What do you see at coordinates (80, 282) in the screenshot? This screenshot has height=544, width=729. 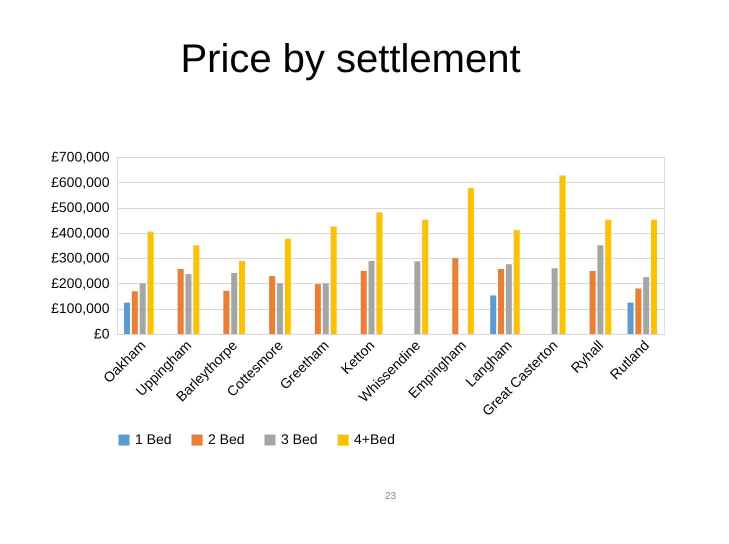 I see `y-tick-label: £200,000` at bounding box center [80, 282].